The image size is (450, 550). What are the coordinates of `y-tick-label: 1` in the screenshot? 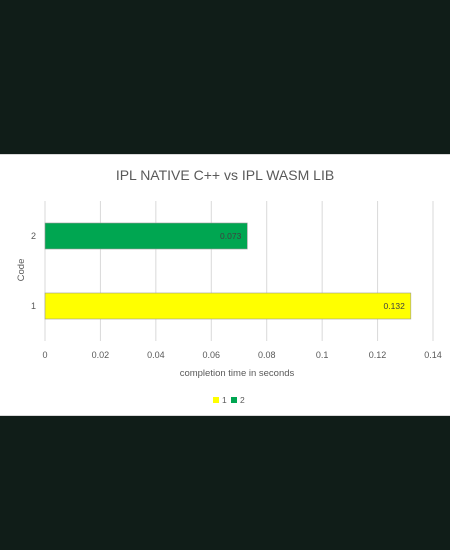 It's located at (33, 306).